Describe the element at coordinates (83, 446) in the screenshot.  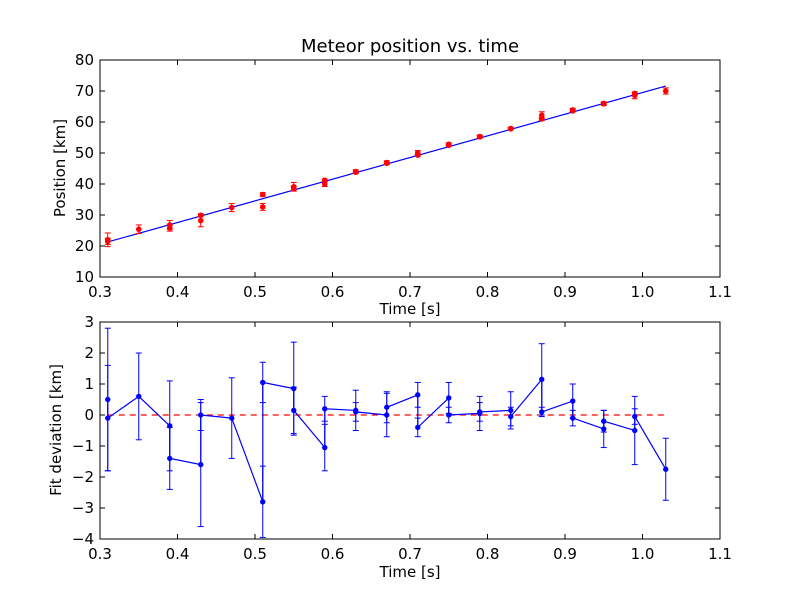
I see `y-tick-label: −1` at that location.